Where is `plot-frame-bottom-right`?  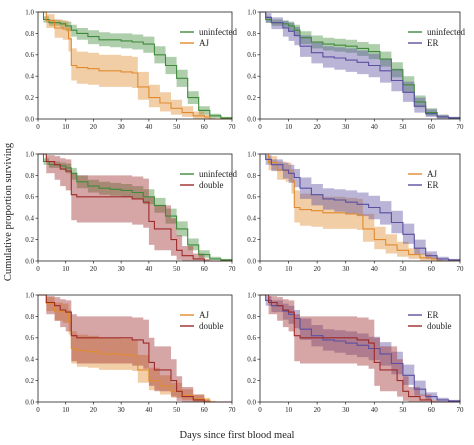
plot-frame-bottom-right is located at coordinates (360, 348).